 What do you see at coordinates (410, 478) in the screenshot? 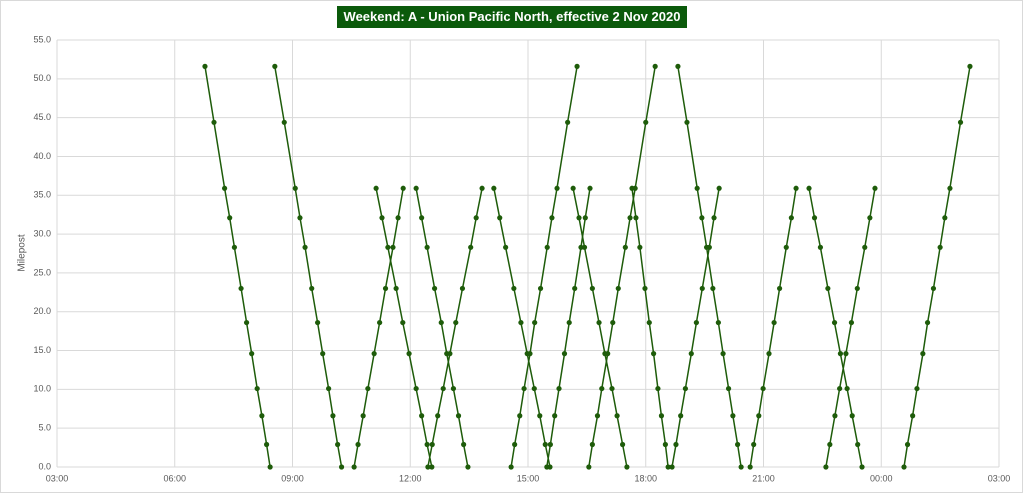
I see `x-tick-label: 12:00` at bounding box center [410, 478].